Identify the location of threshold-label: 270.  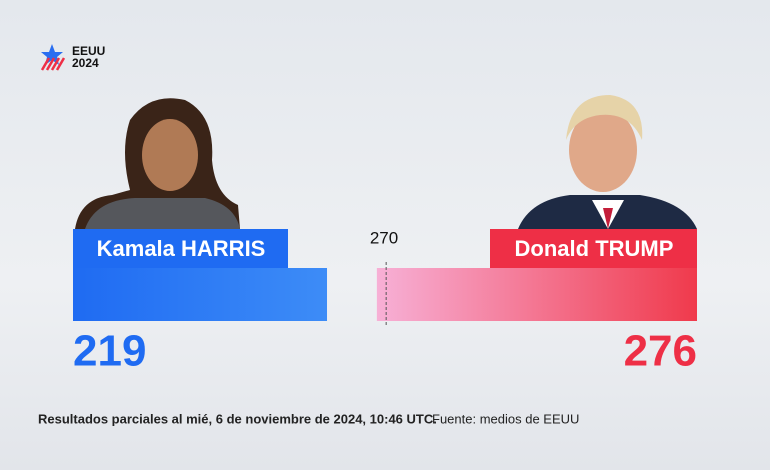
(384, 237).